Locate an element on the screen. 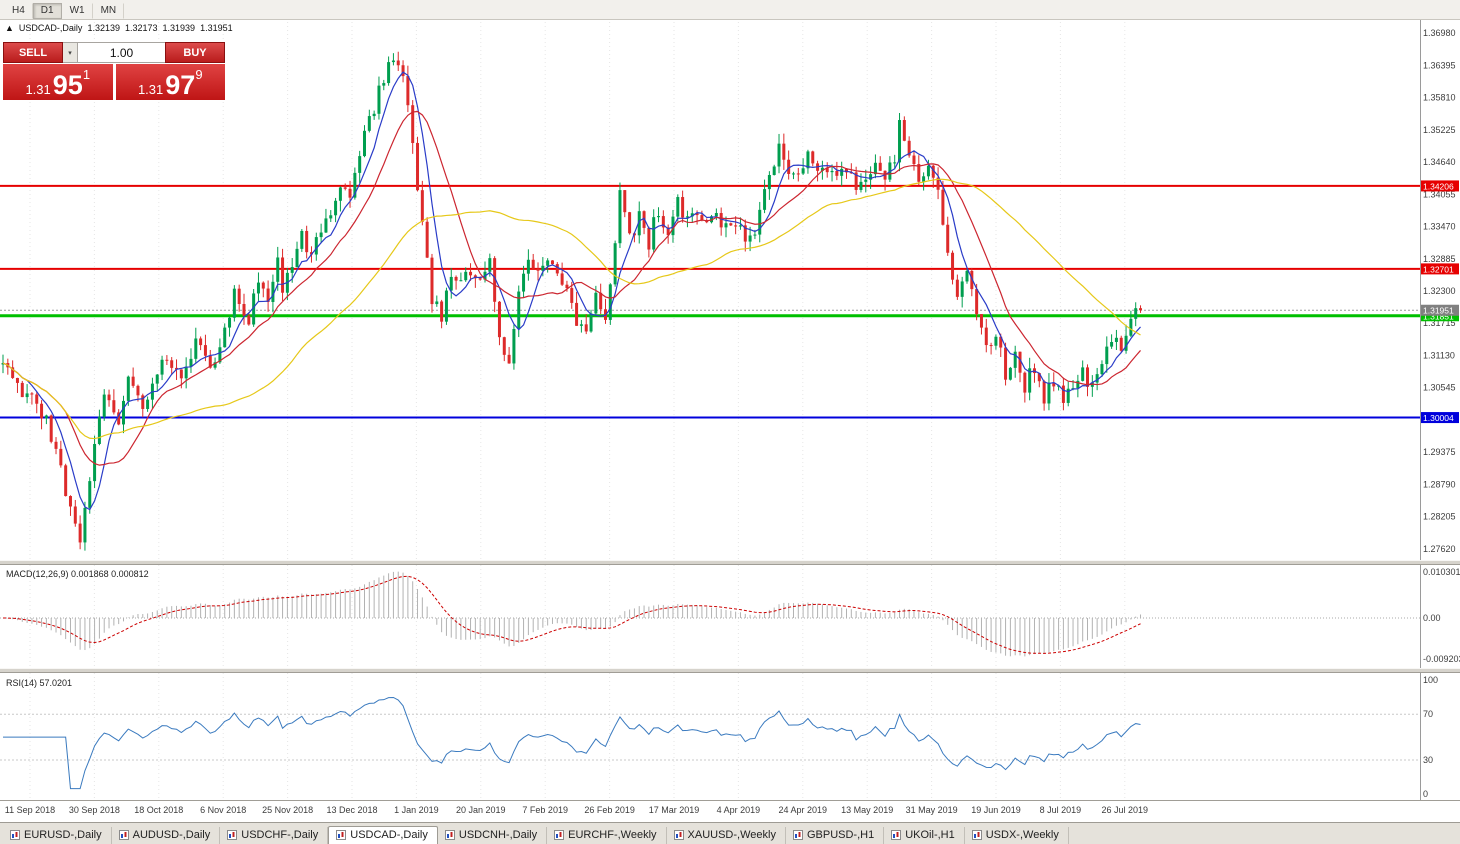  svg-text: 1.32701 is located at coordinates (1438, 269).